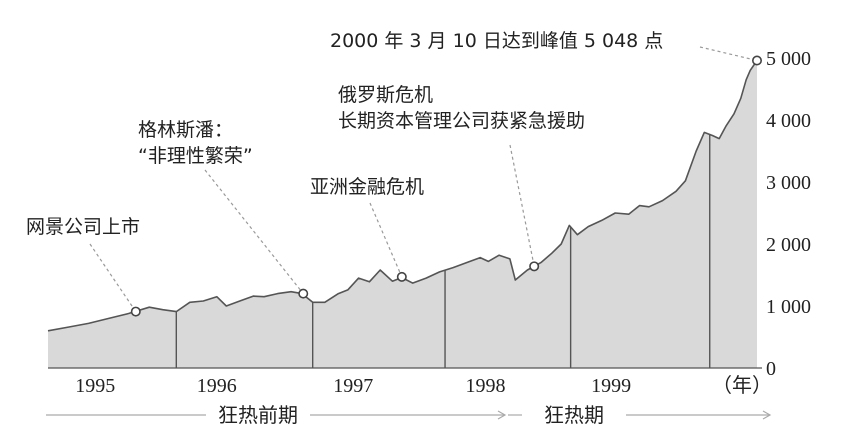 The image size is (846, 445). Describe the element at coordinates (742, 385) in the screenshot. I see `x-axis-unit: （年）` at that location.